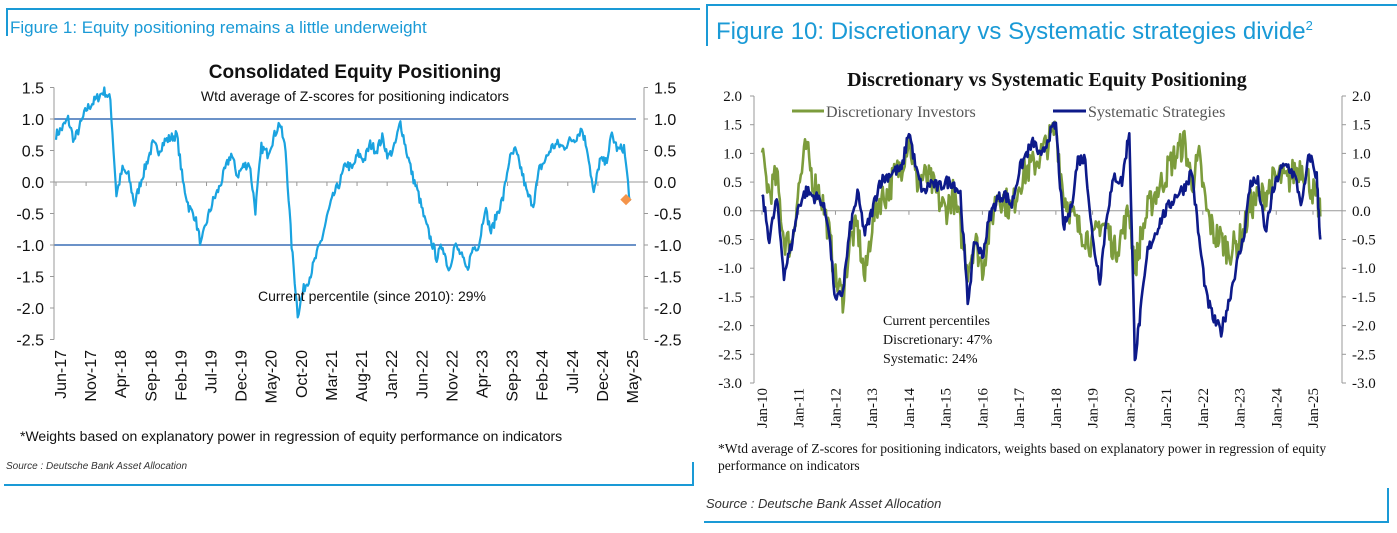  Describe the element at coordinates (693, 473) in the screenshot. I see `frame-right` at that location.